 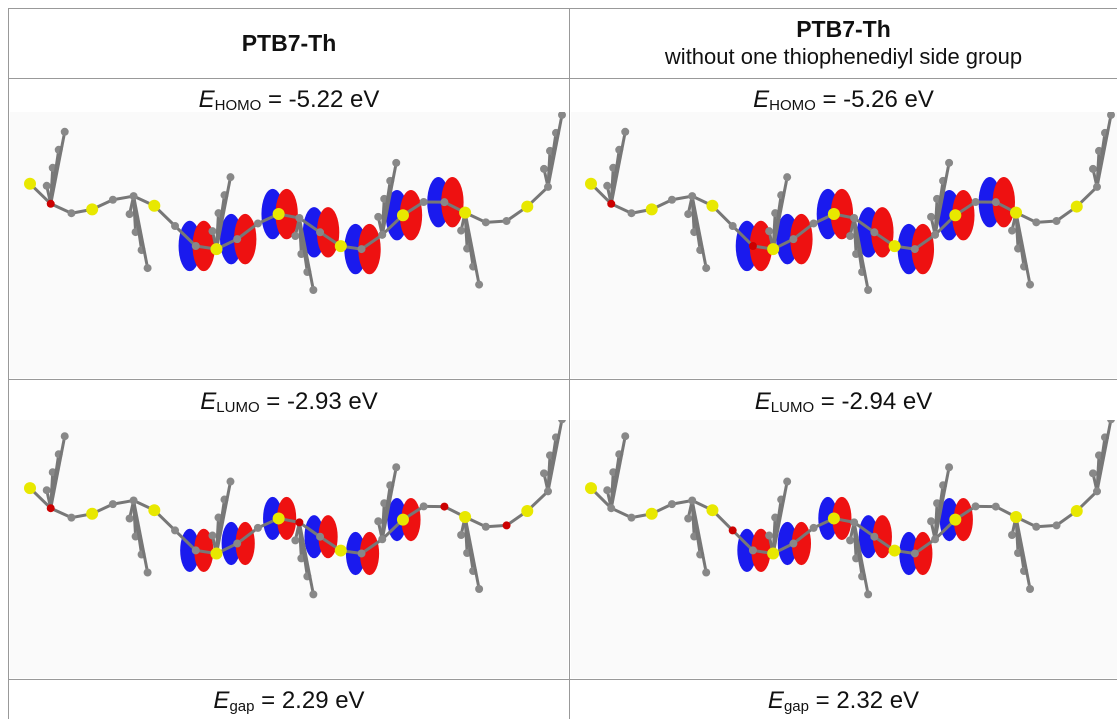 I want to click on column-subtitle: without one thiophenediyl side group, so click(x=843, y=56).